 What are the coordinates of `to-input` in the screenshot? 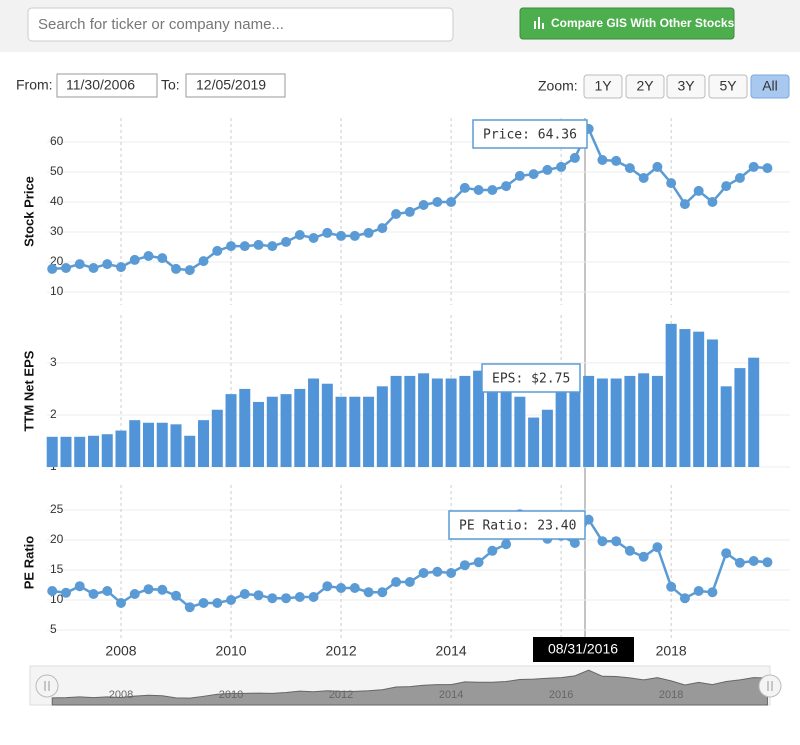 It's located at (235, 85).